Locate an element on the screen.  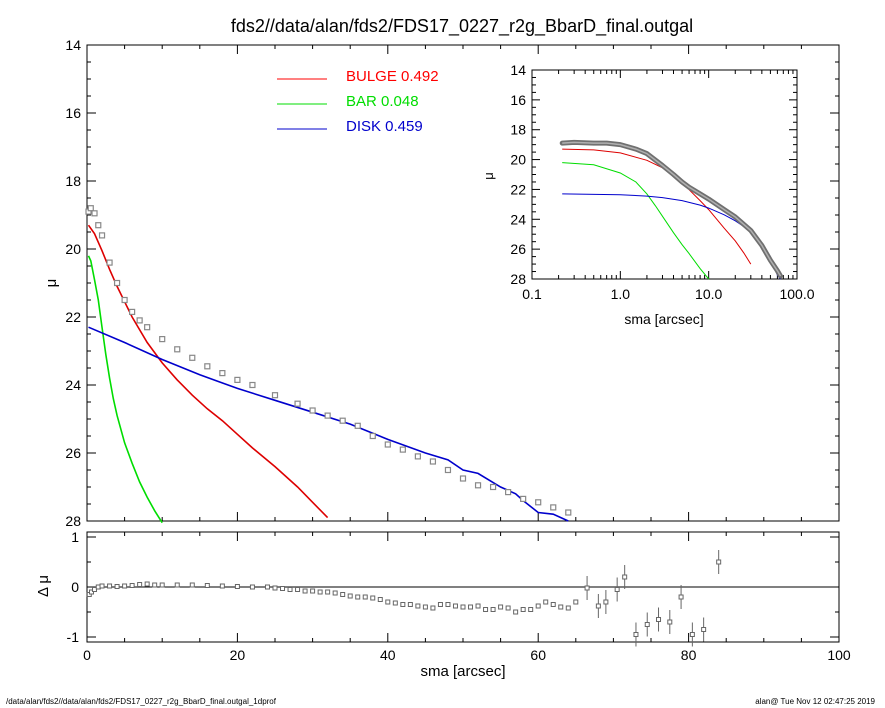
residual-y-tick-labels: -1 0 1 is located at coordinates (73, 587).